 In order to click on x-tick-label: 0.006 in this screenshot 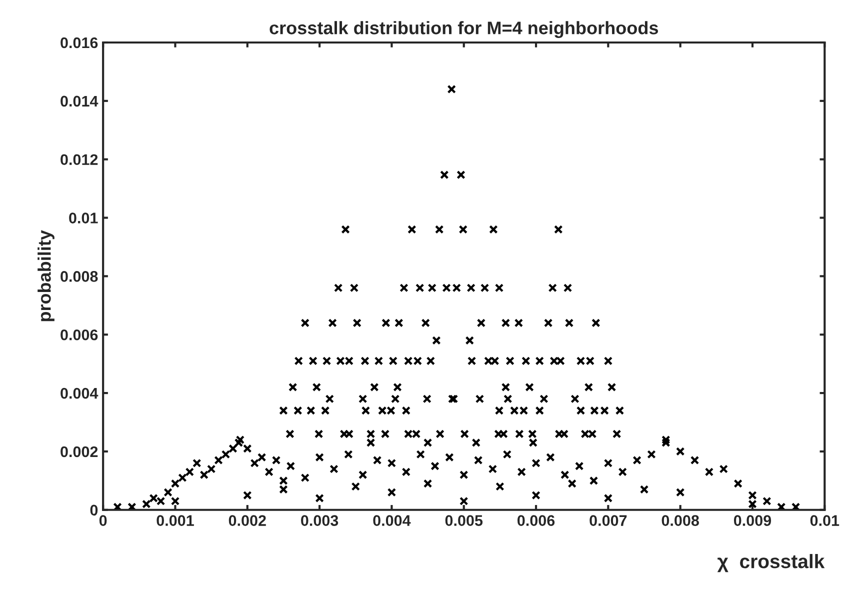, I will do `click(536, 520)`.